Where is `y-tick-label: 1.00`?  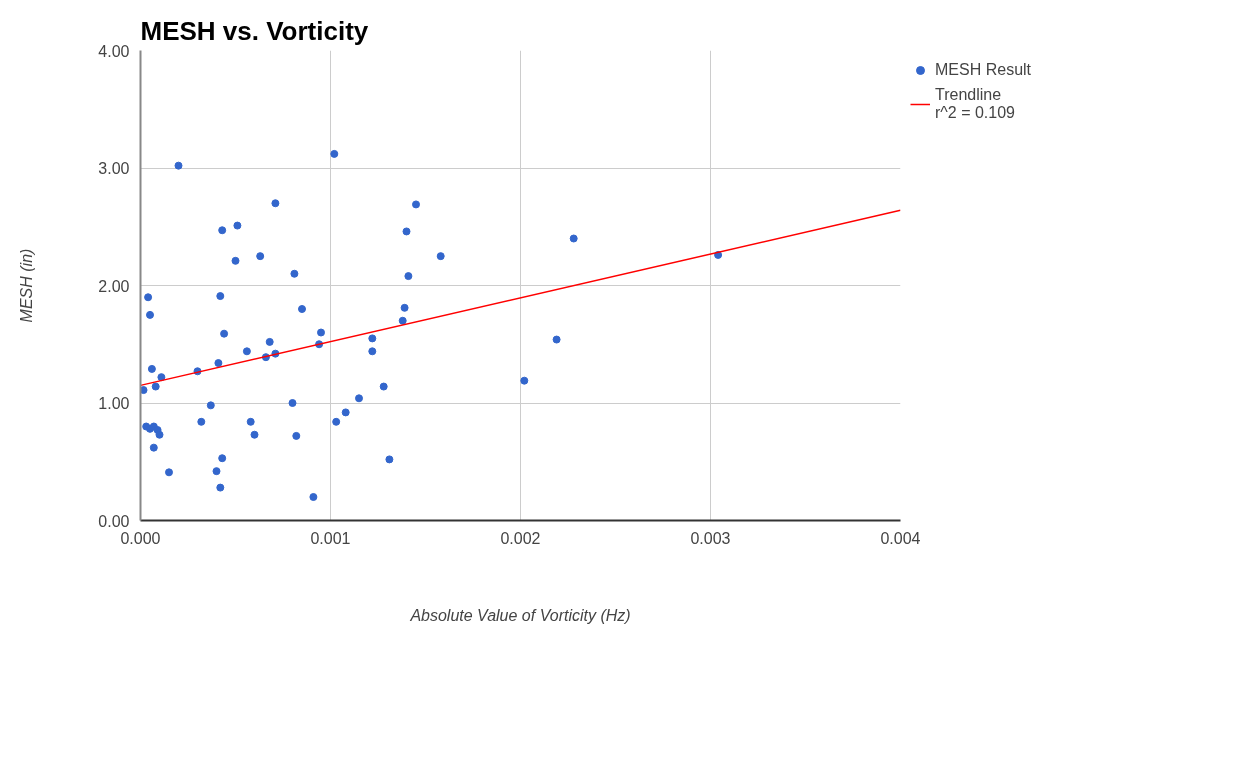 y-tick-label: 1.00 is located at coordinates (114, 403).